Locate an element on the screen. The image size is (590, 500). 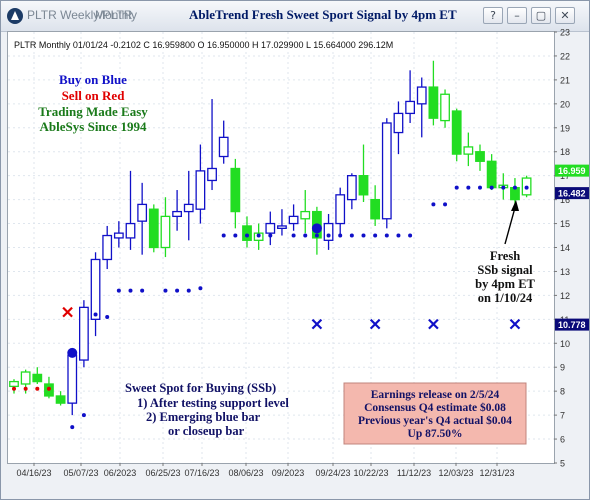
fresh-signal-callout: Fresh SSb signal by 4pm ET on 1/10/24 is located at coordinates (505, 252).